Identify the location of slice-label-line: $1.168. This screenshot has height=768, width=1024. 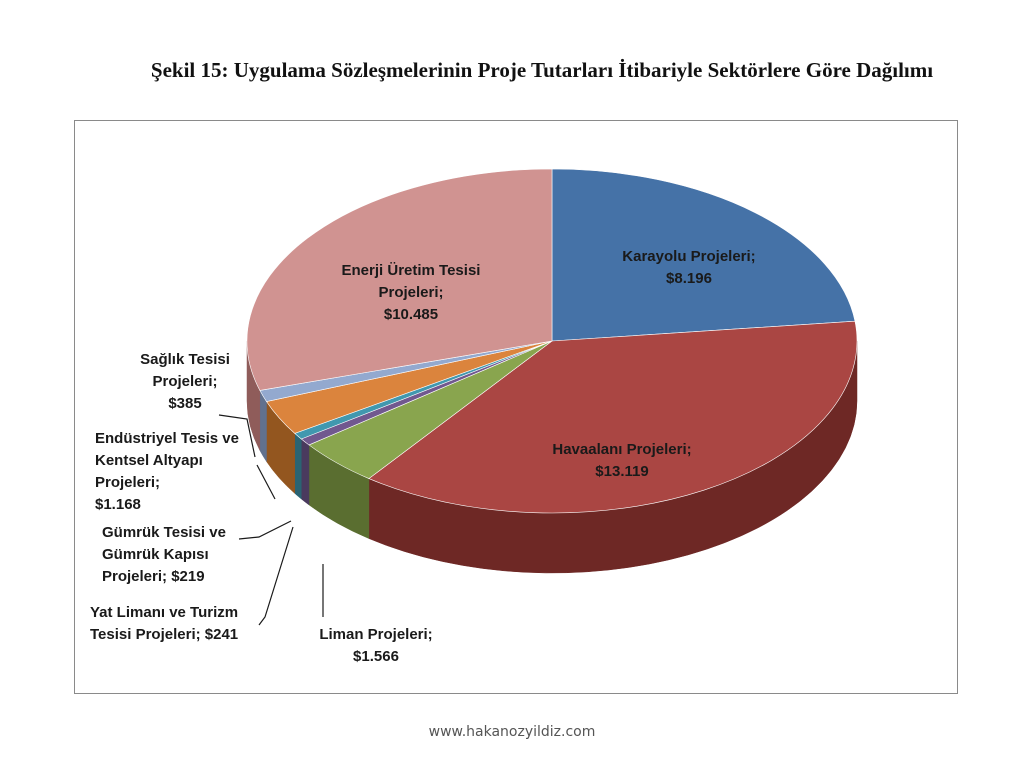
(118, 504).